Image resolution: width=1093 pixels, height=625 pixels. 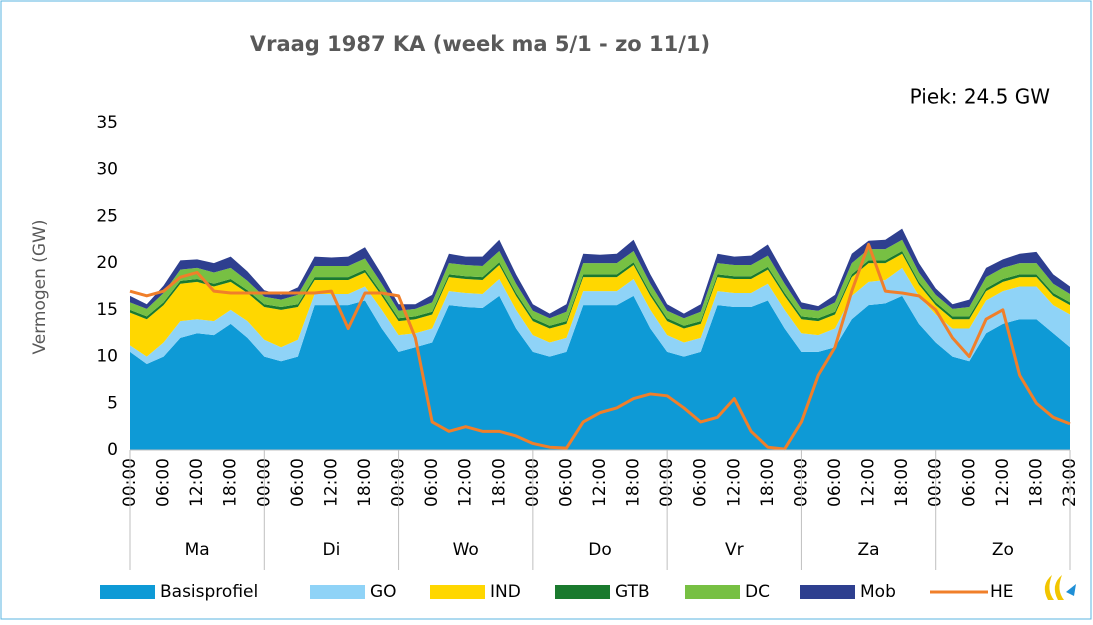 I want to click on y-tick-label: 0, so click(x=112, y=450).